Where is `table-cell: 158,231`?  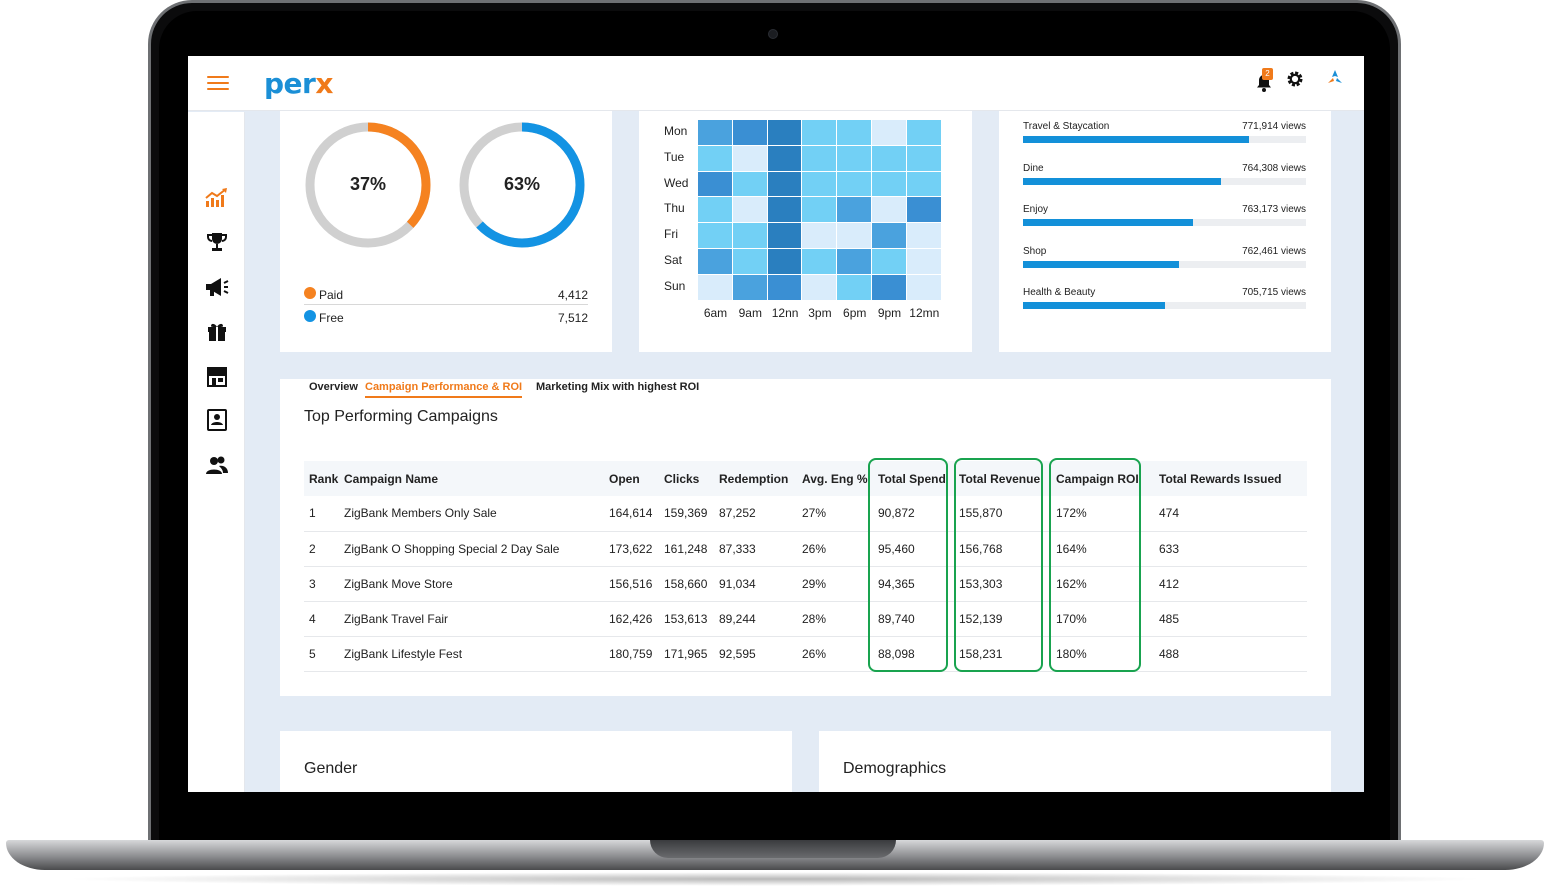 table-cell: 158,231 is located at coordinates (1002, 654).